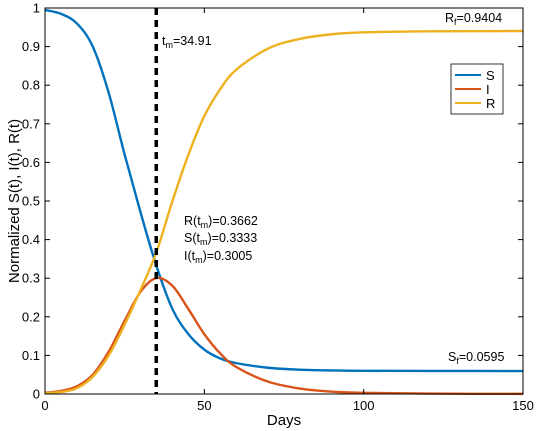 The image size is (536, 431). Describe the element at coordinates (364, 405) in the screenshot. I see `x-tick-label: 100` at that location.